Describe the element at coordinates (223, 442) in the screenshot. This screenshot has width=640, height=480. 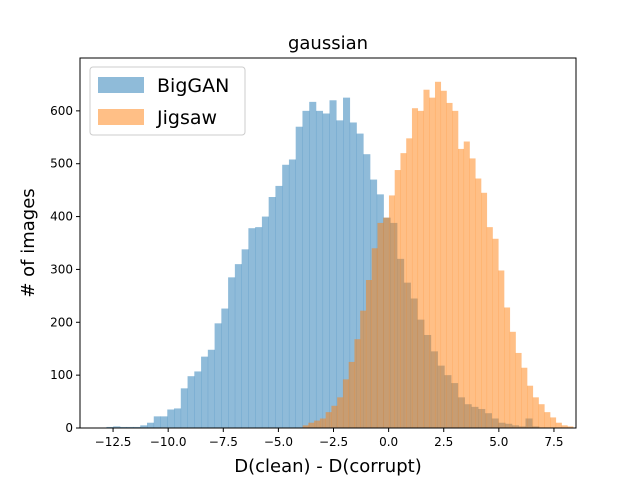
I see `x-tick-label: −7.5` at that location.